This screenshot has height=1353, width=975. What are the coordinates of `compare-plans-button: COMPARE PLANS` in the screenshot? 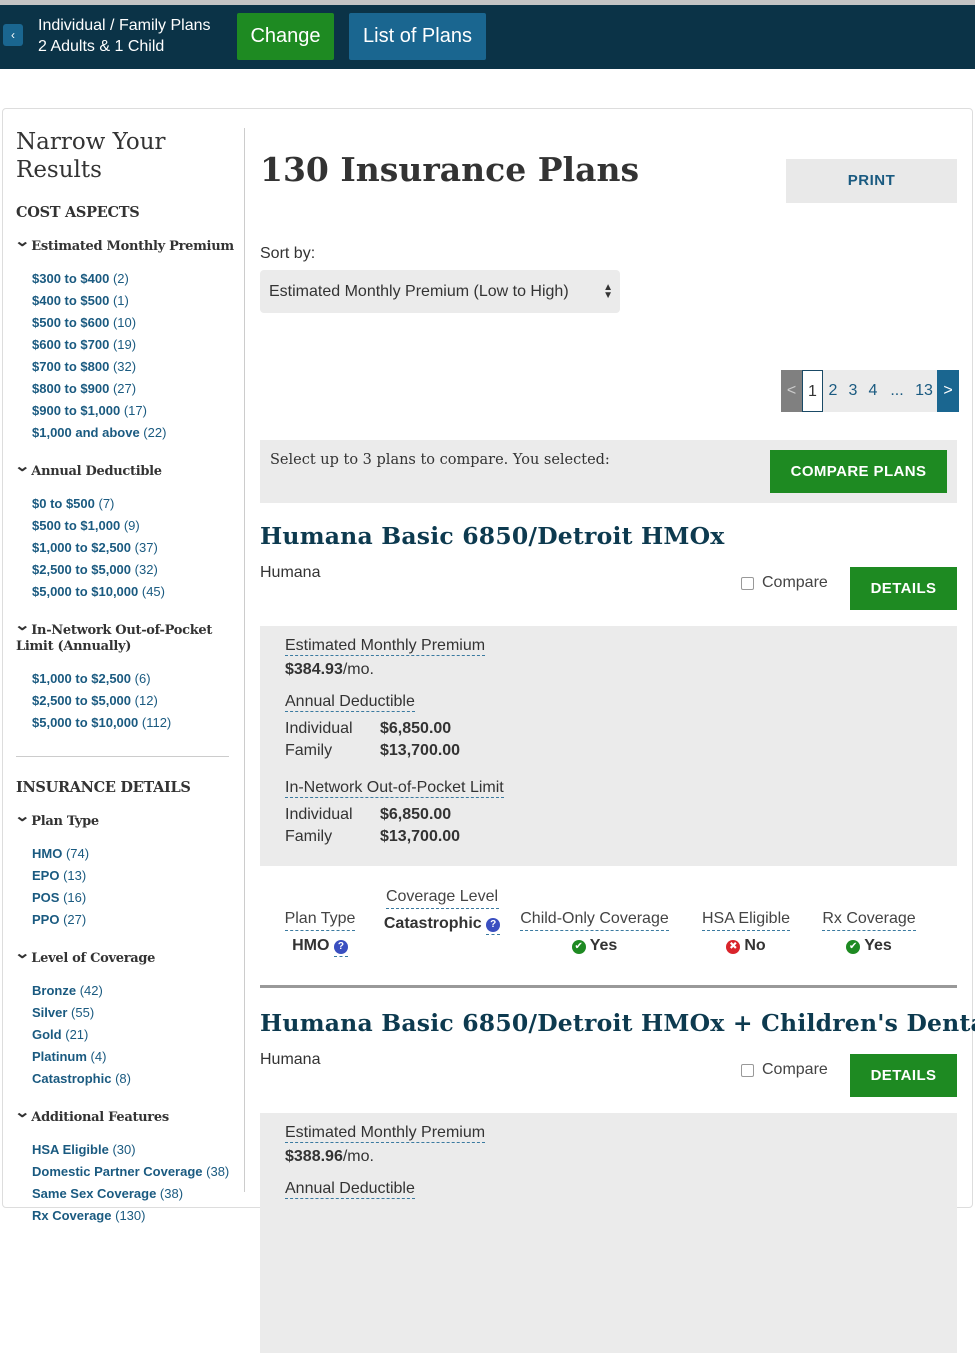 It's located at (858, 471).